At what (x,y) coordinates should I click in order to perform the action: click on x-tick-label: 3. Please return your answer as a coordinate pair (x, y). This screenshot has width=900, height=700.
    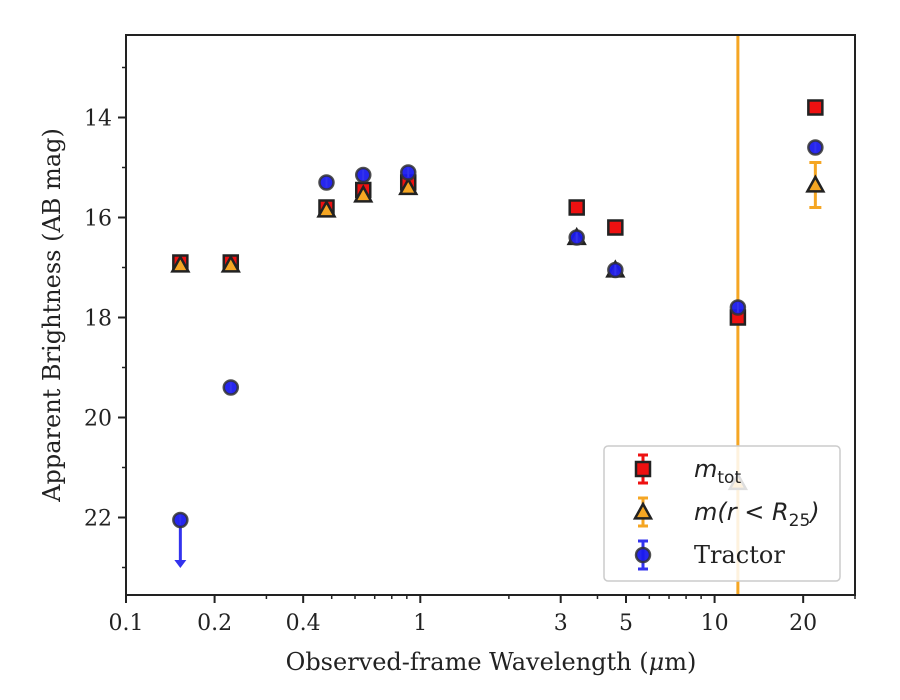
    Looking at the image, I should click on (561, 623).